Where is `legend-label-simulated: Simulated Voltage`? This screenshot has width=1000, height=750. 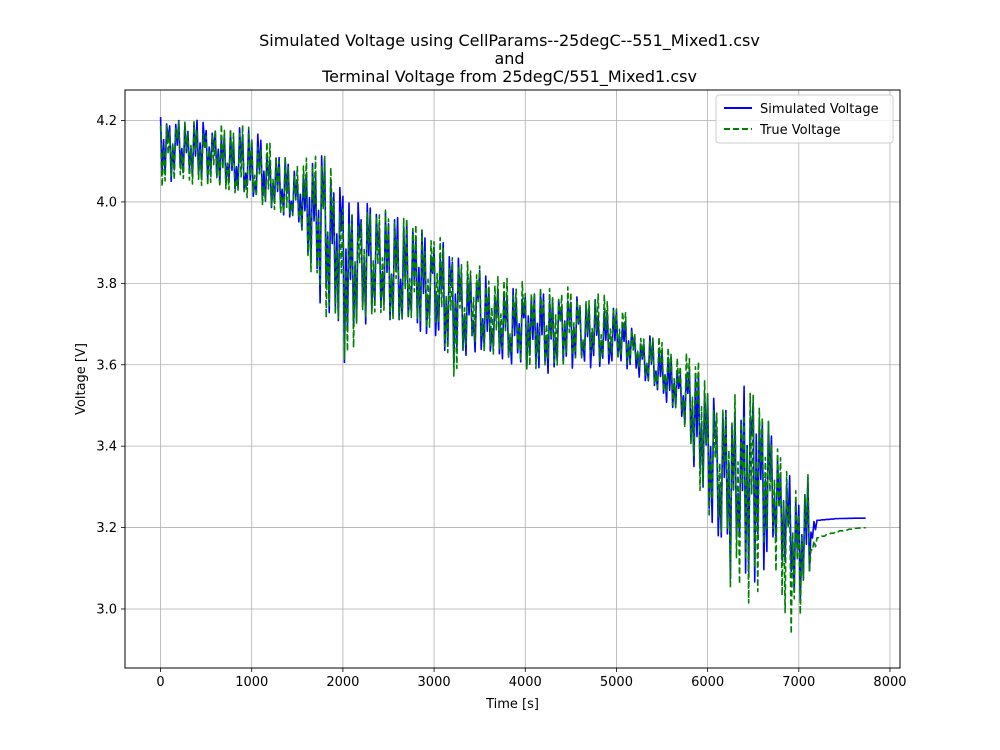
legend-label-simulated: Simulated Voltage is located at coordinates (819, 109).